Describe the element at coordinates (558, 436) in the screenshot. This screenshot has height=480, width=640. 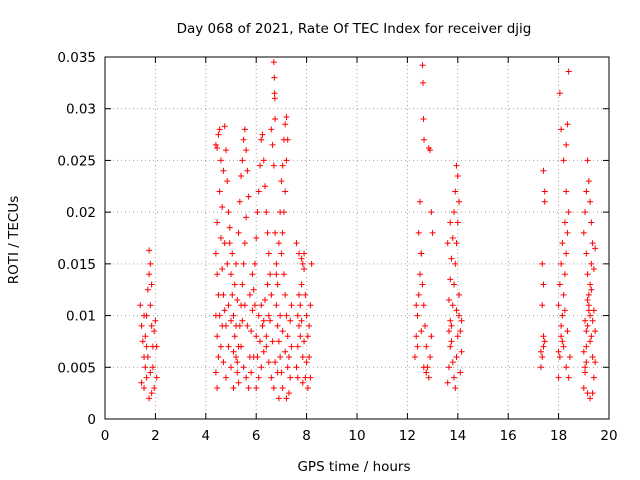
I see `x-tick-label: 18` at that location.